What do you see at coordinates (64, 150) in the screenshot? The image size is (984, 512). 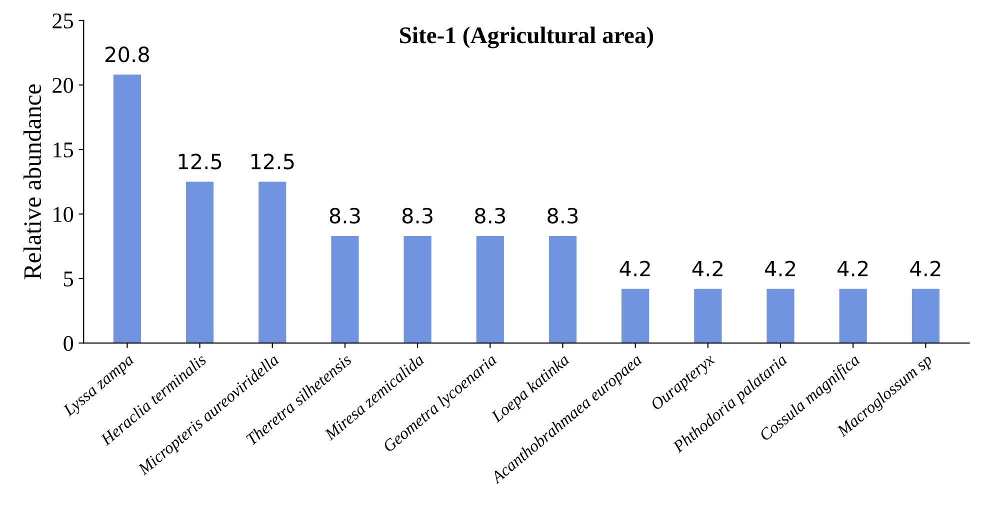 I see `y-tick-label: 15` at bounding box center [64, 150].